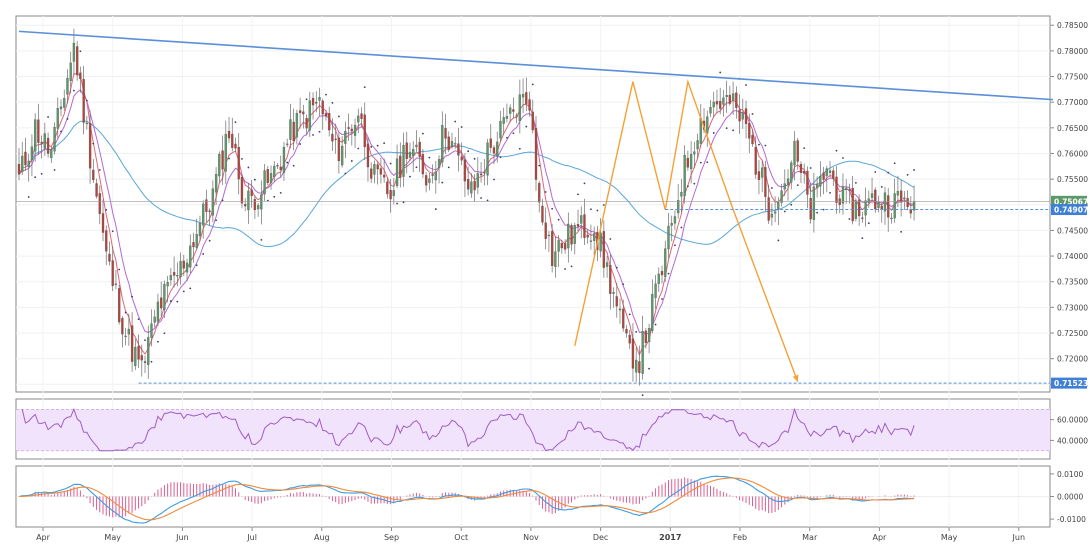 The width and height of the screenshot is (1090, 550). What do you see at coordinates (552, 429) in the screenshot?
I see `rsi-indicator: 60.0000 40.0000` at bounding box center [552, 429].